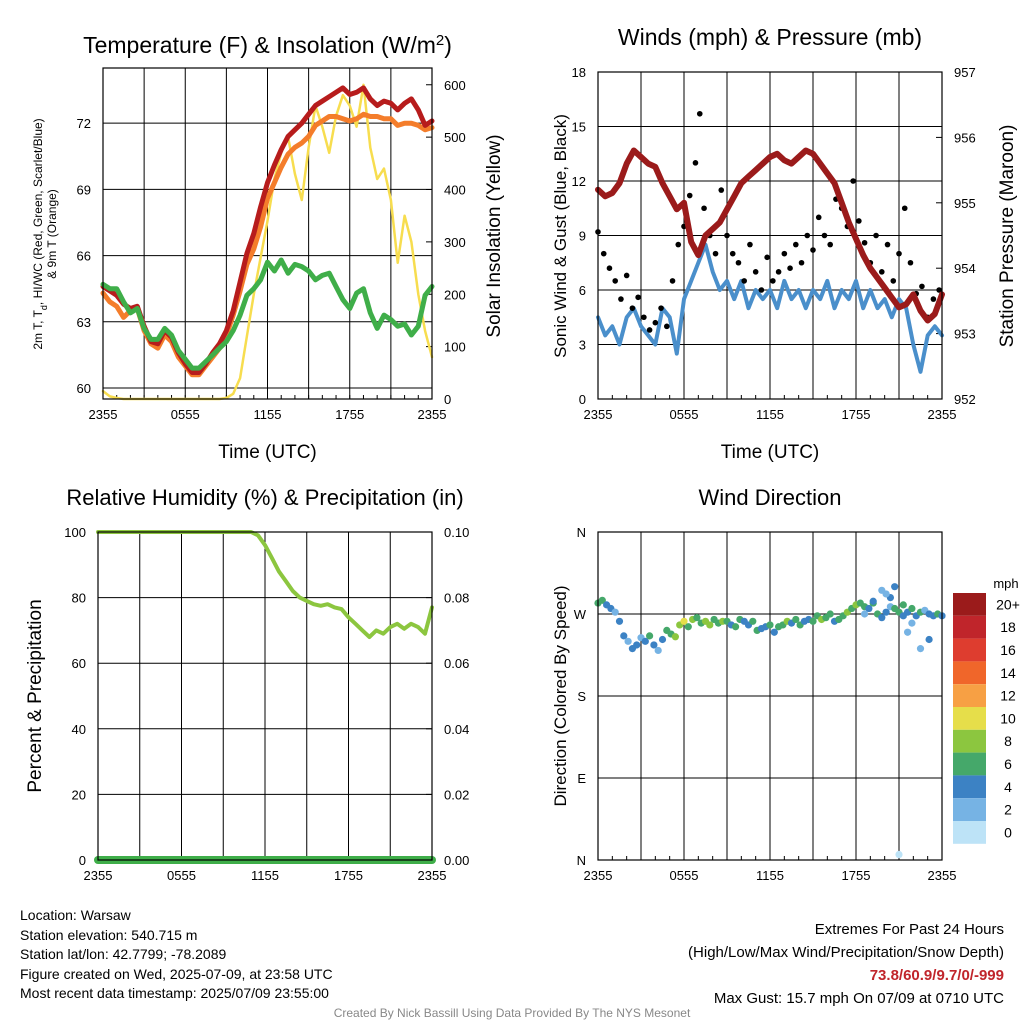 This screenshot has height=1024, width=1024. What do you see at coordinates (1008, 741) in the screenshot?
I see `colorbar-label: 8` at bounding box center [1008, 741].